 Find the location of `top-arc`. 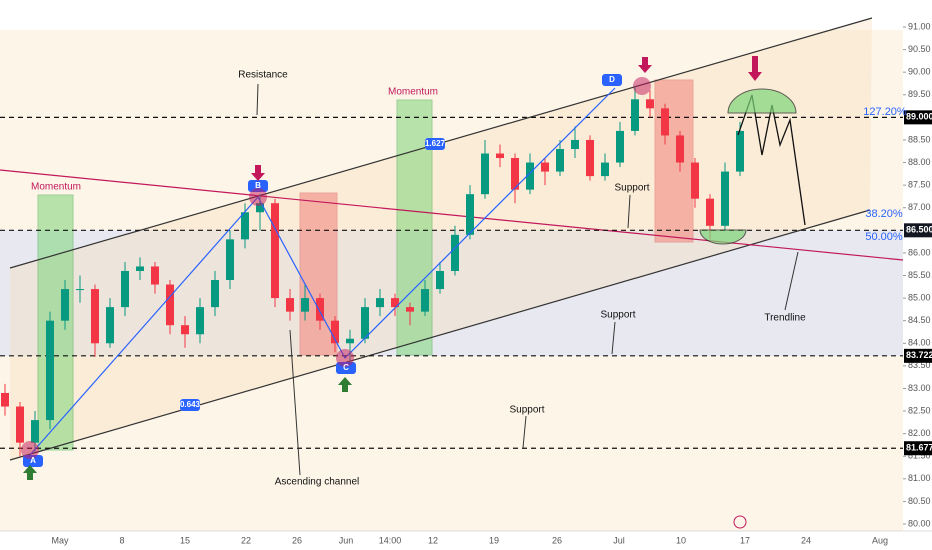

top-arc is located at coordinates (762, 101).